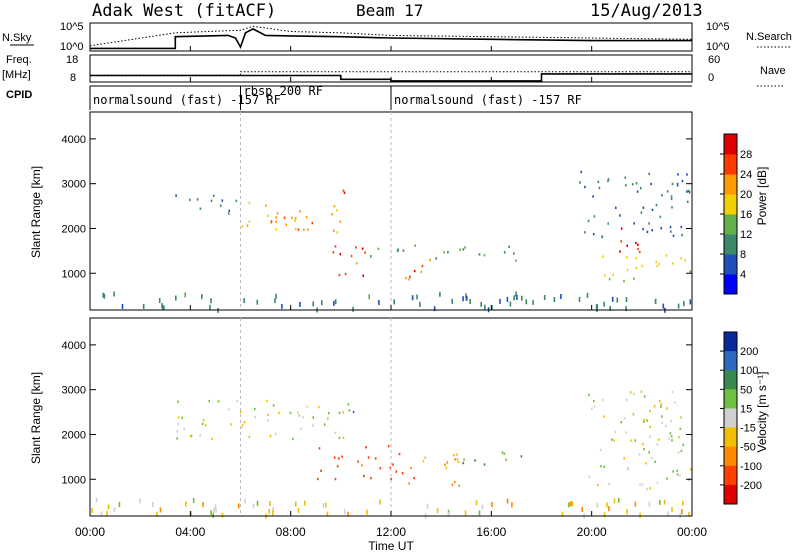 The height and width of the screenshot is (554, 800). What do you see at coordinates (769, 37) in the screenshot?
I see `nsearch-label: N.Search` at bounding box center [769, 37].